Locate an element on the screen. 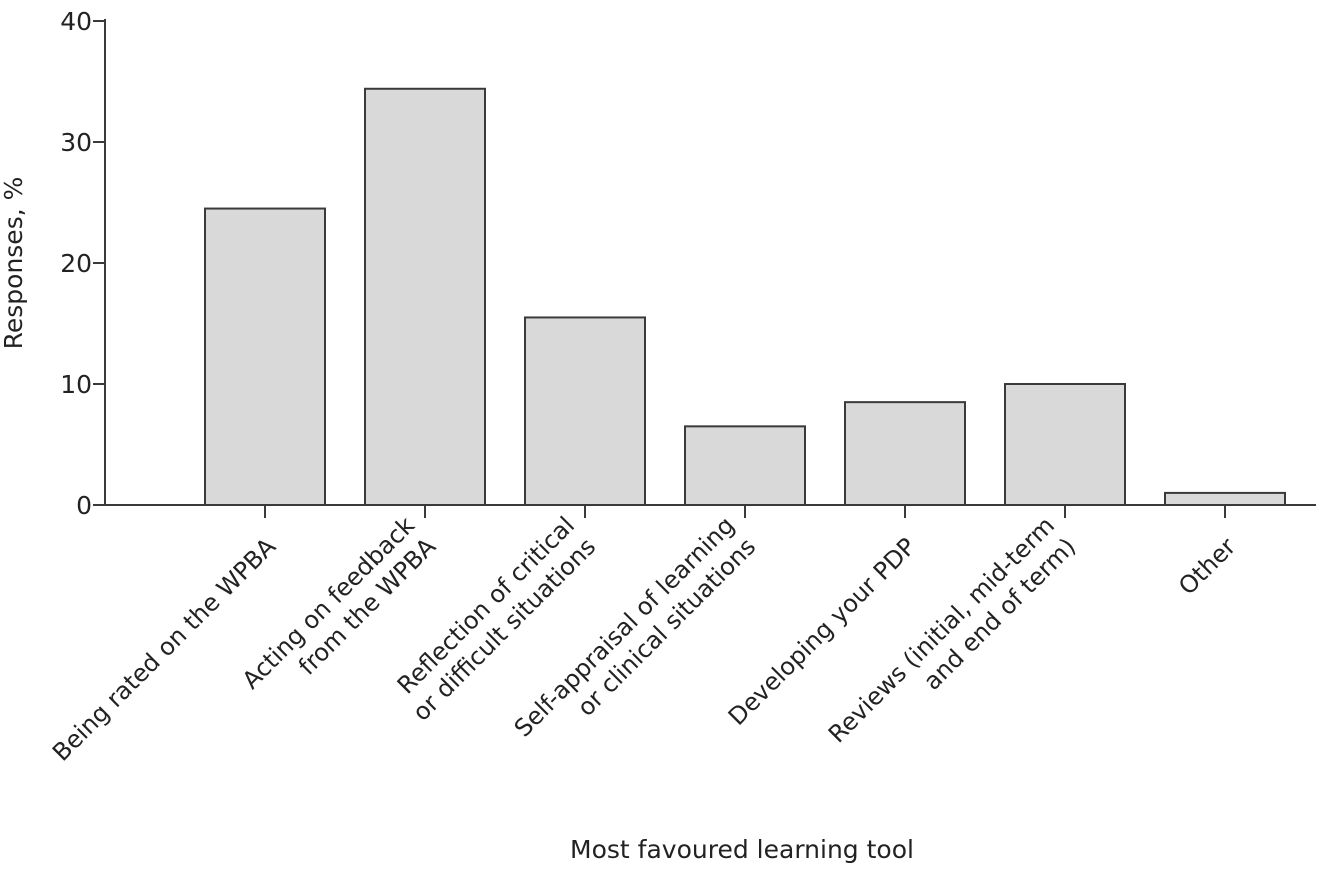 This screenshot has height=871, width=1321. y-tick-label: 10 is located at coordinates (76, 384).